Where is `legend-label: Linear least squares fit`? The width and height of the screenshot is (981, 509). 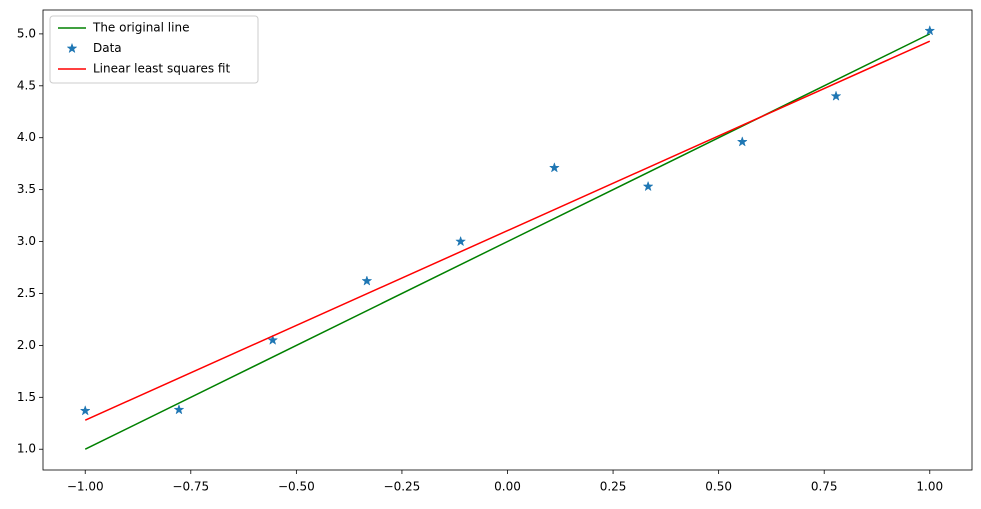
legend-label: Linear least squares fit is located at coordinates (161, 69).